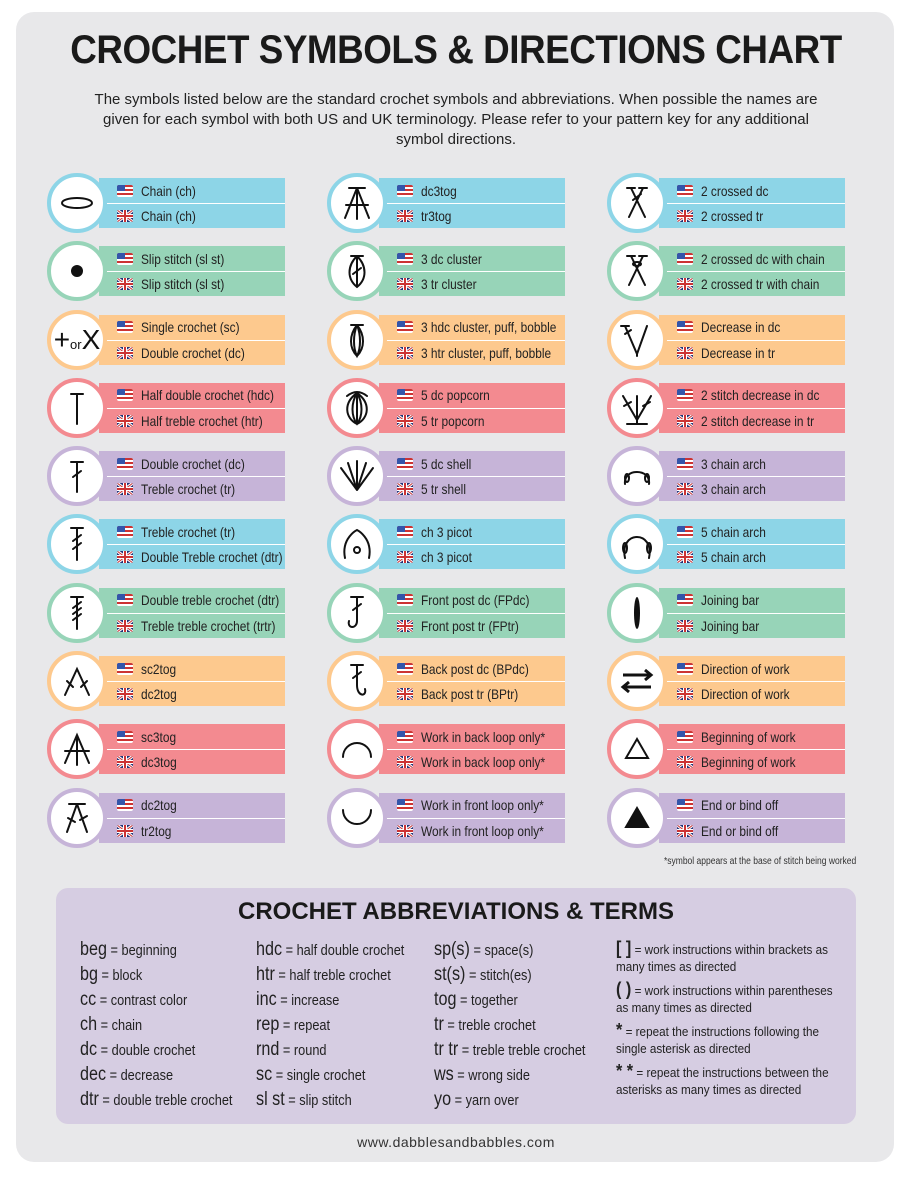 The image size is (912, 1181). Describe the element at coordinates (192, 600) in the screenshot. I see `us-term: Double treble crochet (dtr)` at that location.